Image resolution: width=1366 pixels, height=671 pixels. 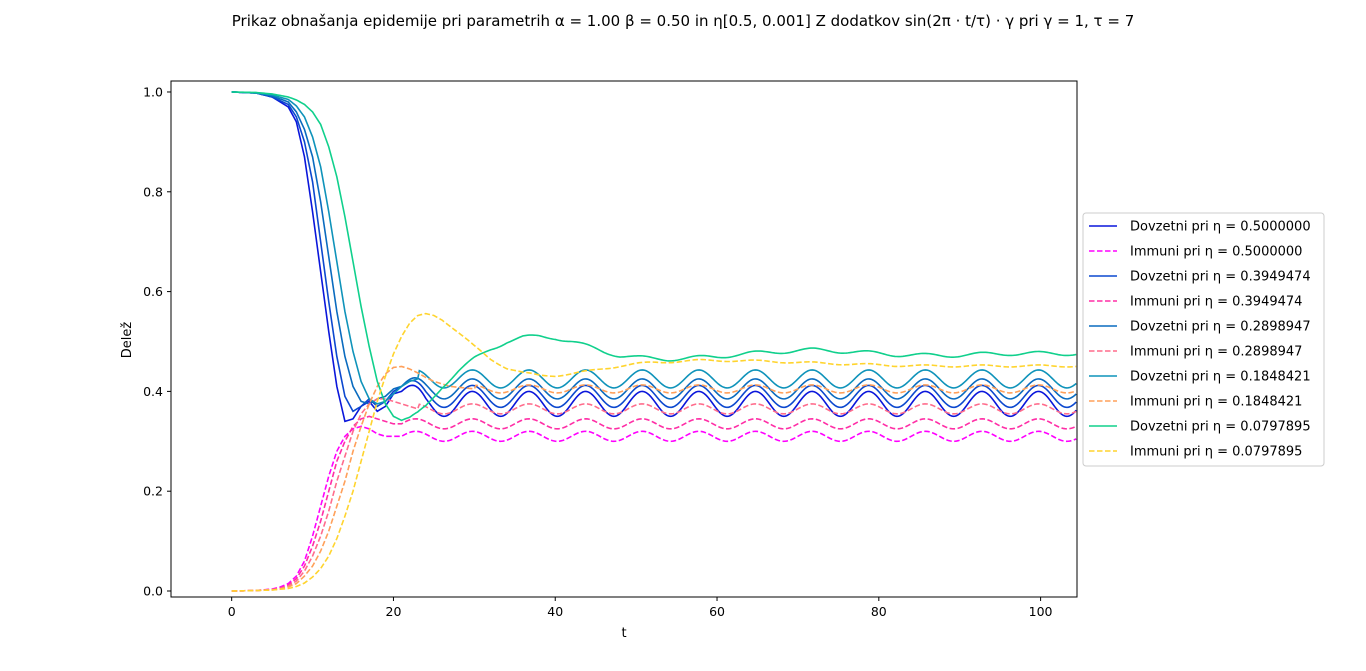 What do you see at coordinates (623, 633) in the screenshot?
I see `x-axis-label: t` at bounding box center [623, 633].